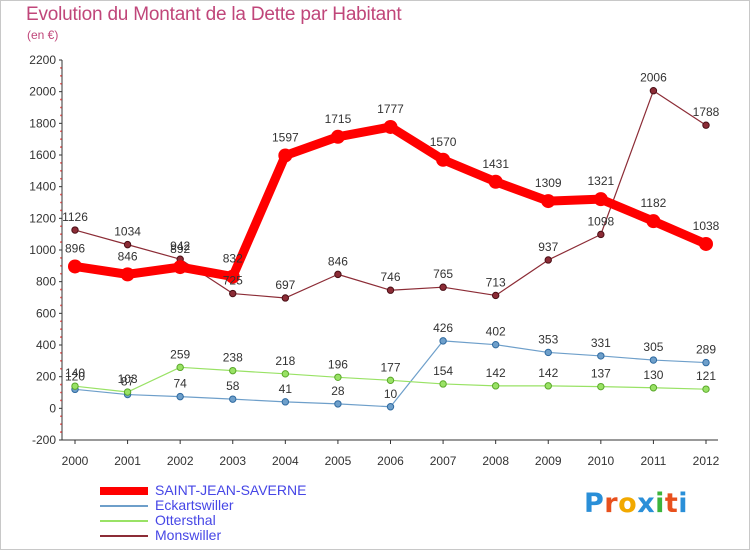 The height and width of the screenshot is (550, 750). I want to click on logo-letter: P, so click(594, 503).